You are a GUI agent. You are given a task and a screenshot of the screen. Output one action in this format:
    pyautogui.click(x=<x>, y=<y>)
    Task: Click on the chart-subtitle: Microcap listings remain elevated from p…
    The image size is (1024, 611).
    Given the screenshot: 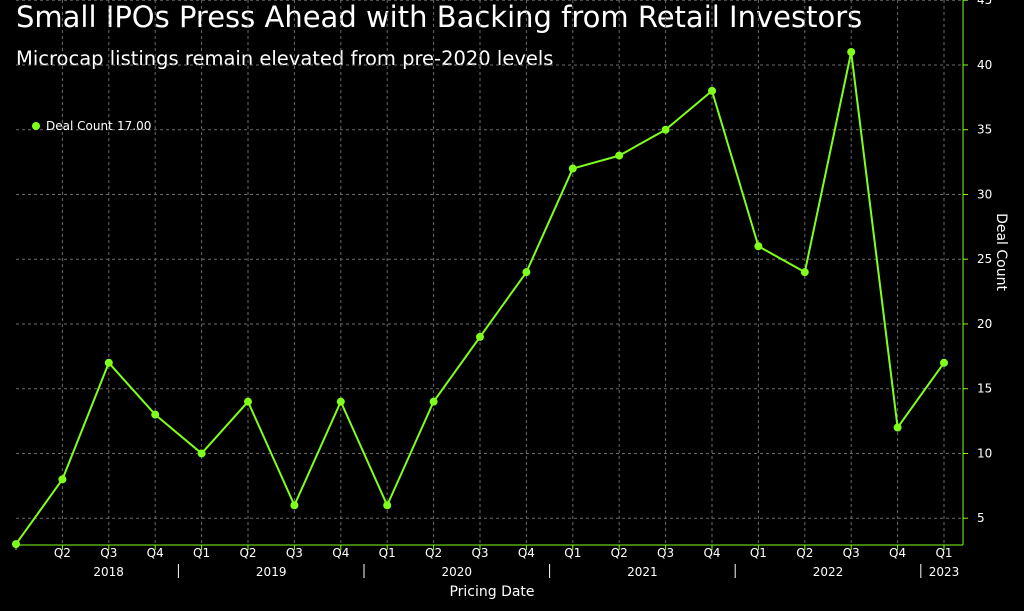 What is the action you would take?
    pyautogui.click(x=285, y=58)
    